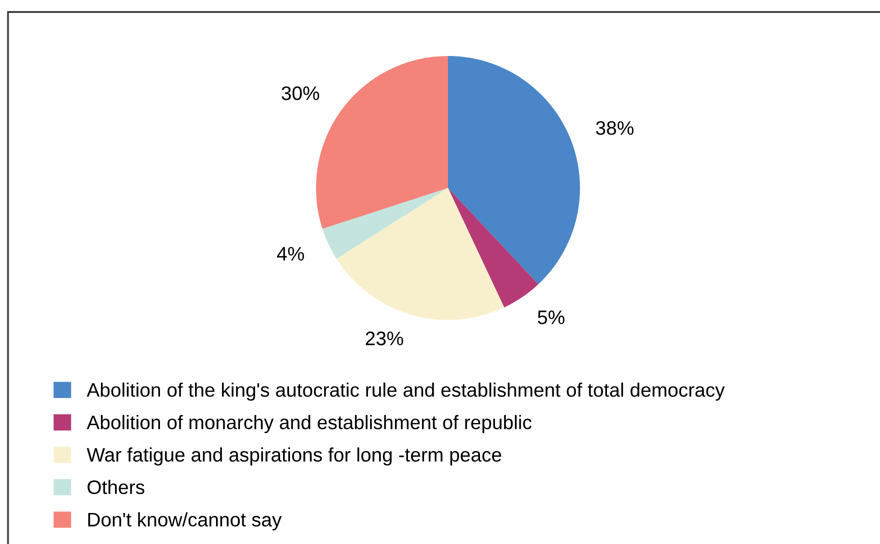  What do you see at coordinates (309, 424) in the screenshot?
I see `legend-label: Abolition of monarchy and establishment of republic` at bounding box center [309, 424].